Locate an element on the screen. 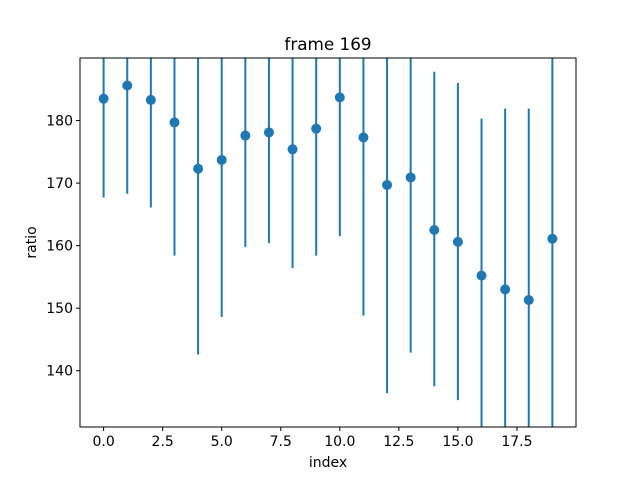 The height and width of the screenshot is (480, 640). x-tick-label: 7.5 is located at coordinates (281, 442).